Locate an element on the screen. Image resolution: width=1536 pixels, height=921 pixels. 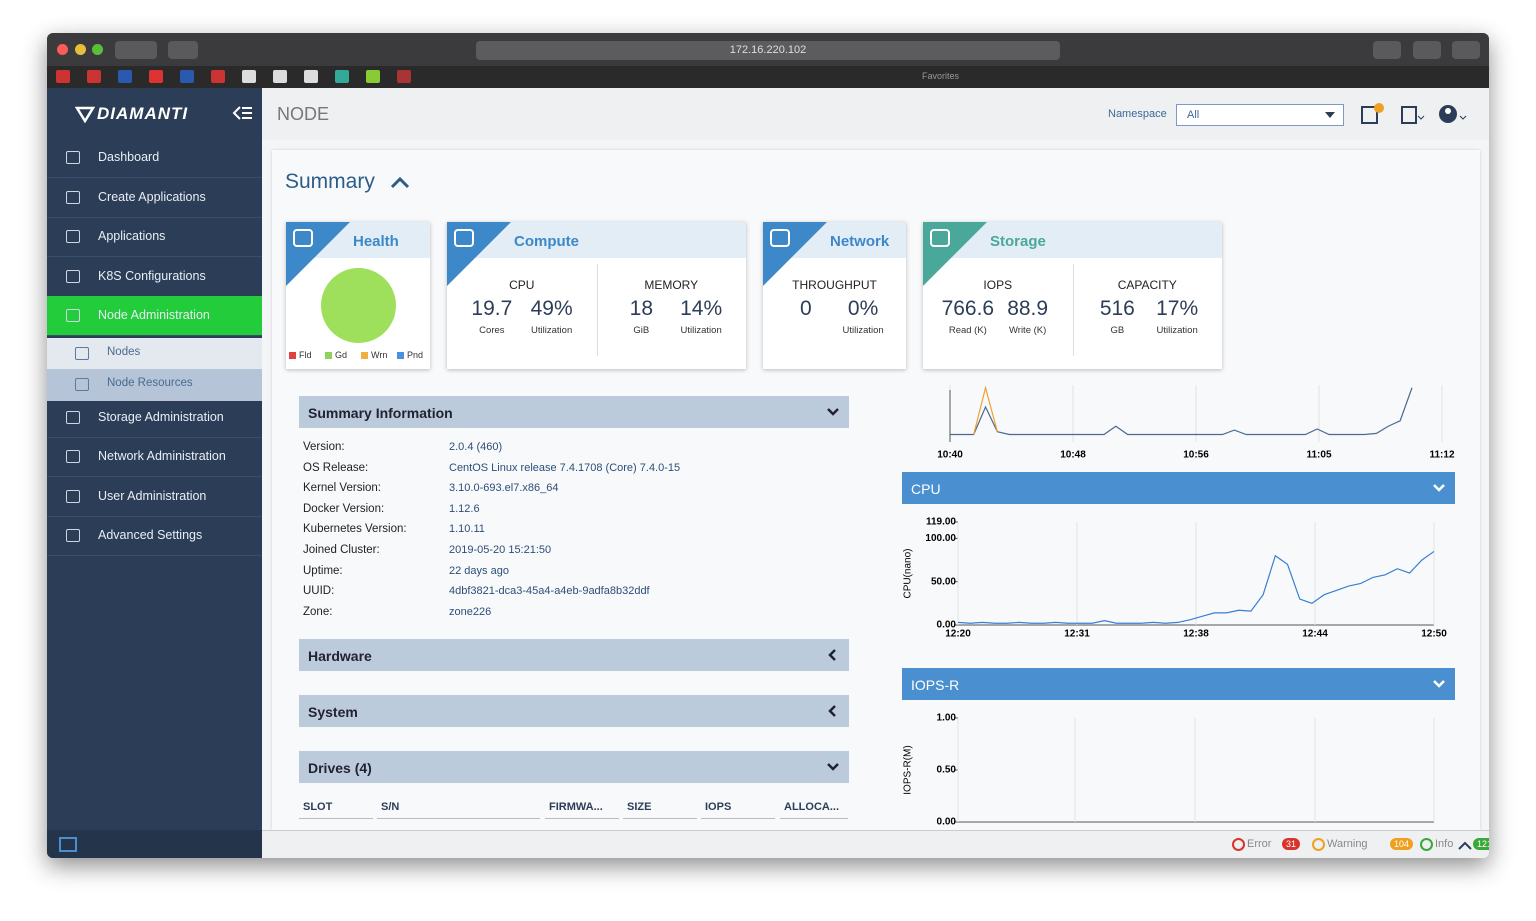
nav-item: Dashboard is located at coordinates (154, 158).